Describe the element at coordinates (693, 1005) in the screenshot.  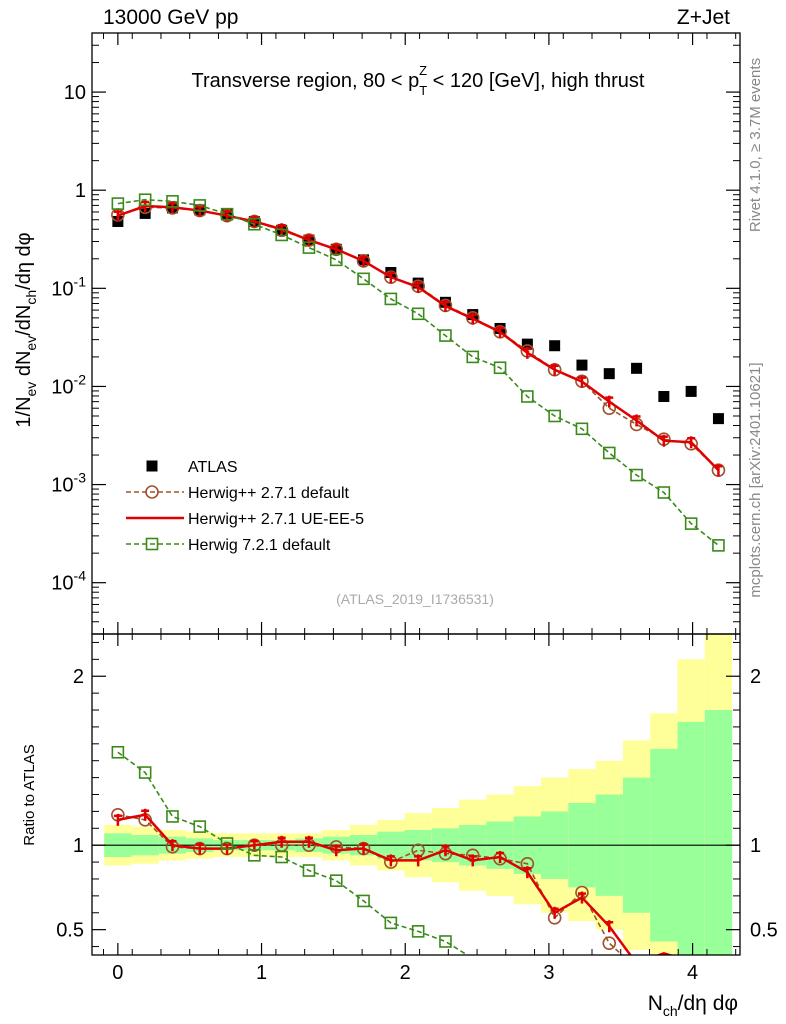
I see `x-axis-label: Nch/dη dφ` at that location.